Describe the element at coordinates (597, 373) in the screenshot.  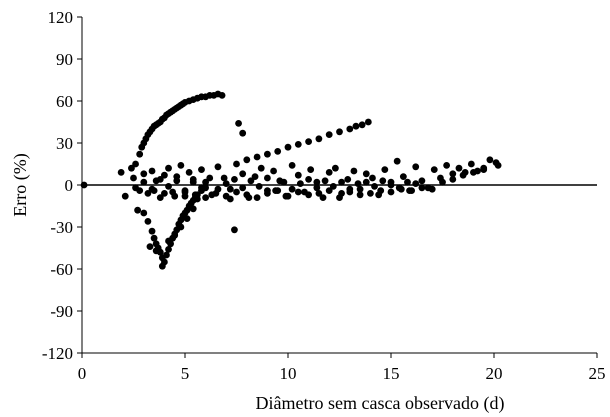
I see `x-tick-label: 25` at that location.